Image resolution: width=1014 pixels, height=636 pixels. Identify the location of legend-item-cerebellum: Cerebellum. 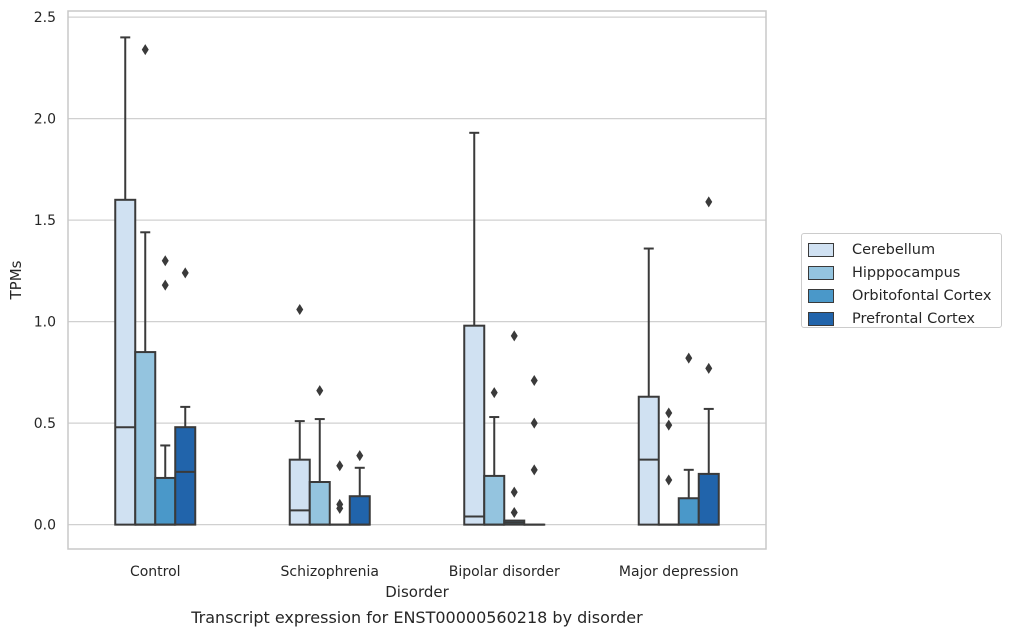
(904, 249).